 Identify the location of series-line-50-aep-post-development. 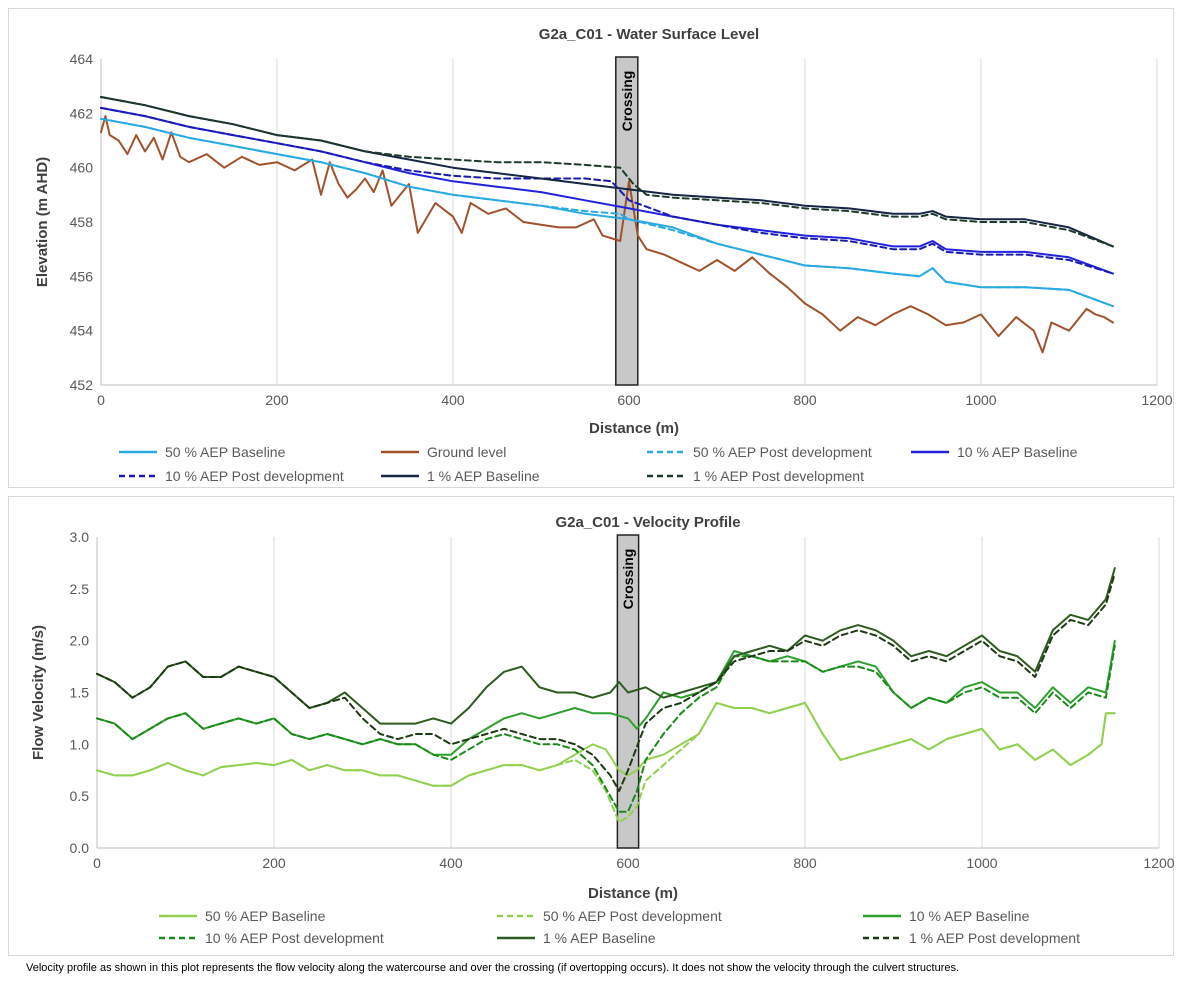
(606, 762).